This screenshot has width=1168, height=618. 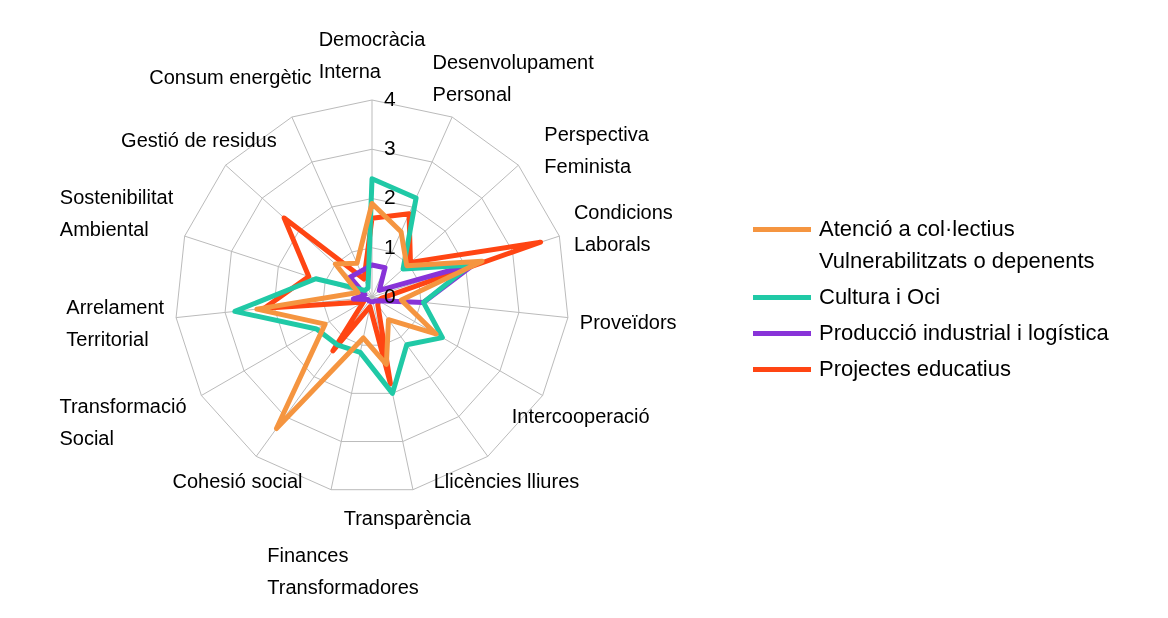 I want to click on legend-label: Atenció a col·lectius Vulnerabilitzats o depenents, so click(x=957, y=245).